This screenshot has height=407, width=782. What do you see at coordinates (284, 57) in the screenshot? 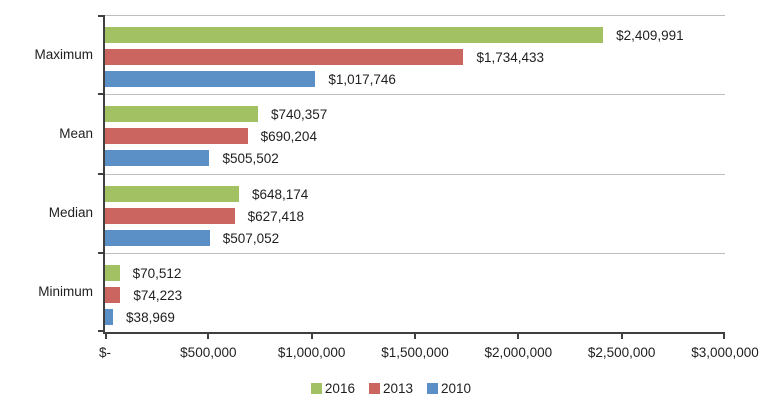
I see `bar-2013-maximum` at bounding box center [284, 57].